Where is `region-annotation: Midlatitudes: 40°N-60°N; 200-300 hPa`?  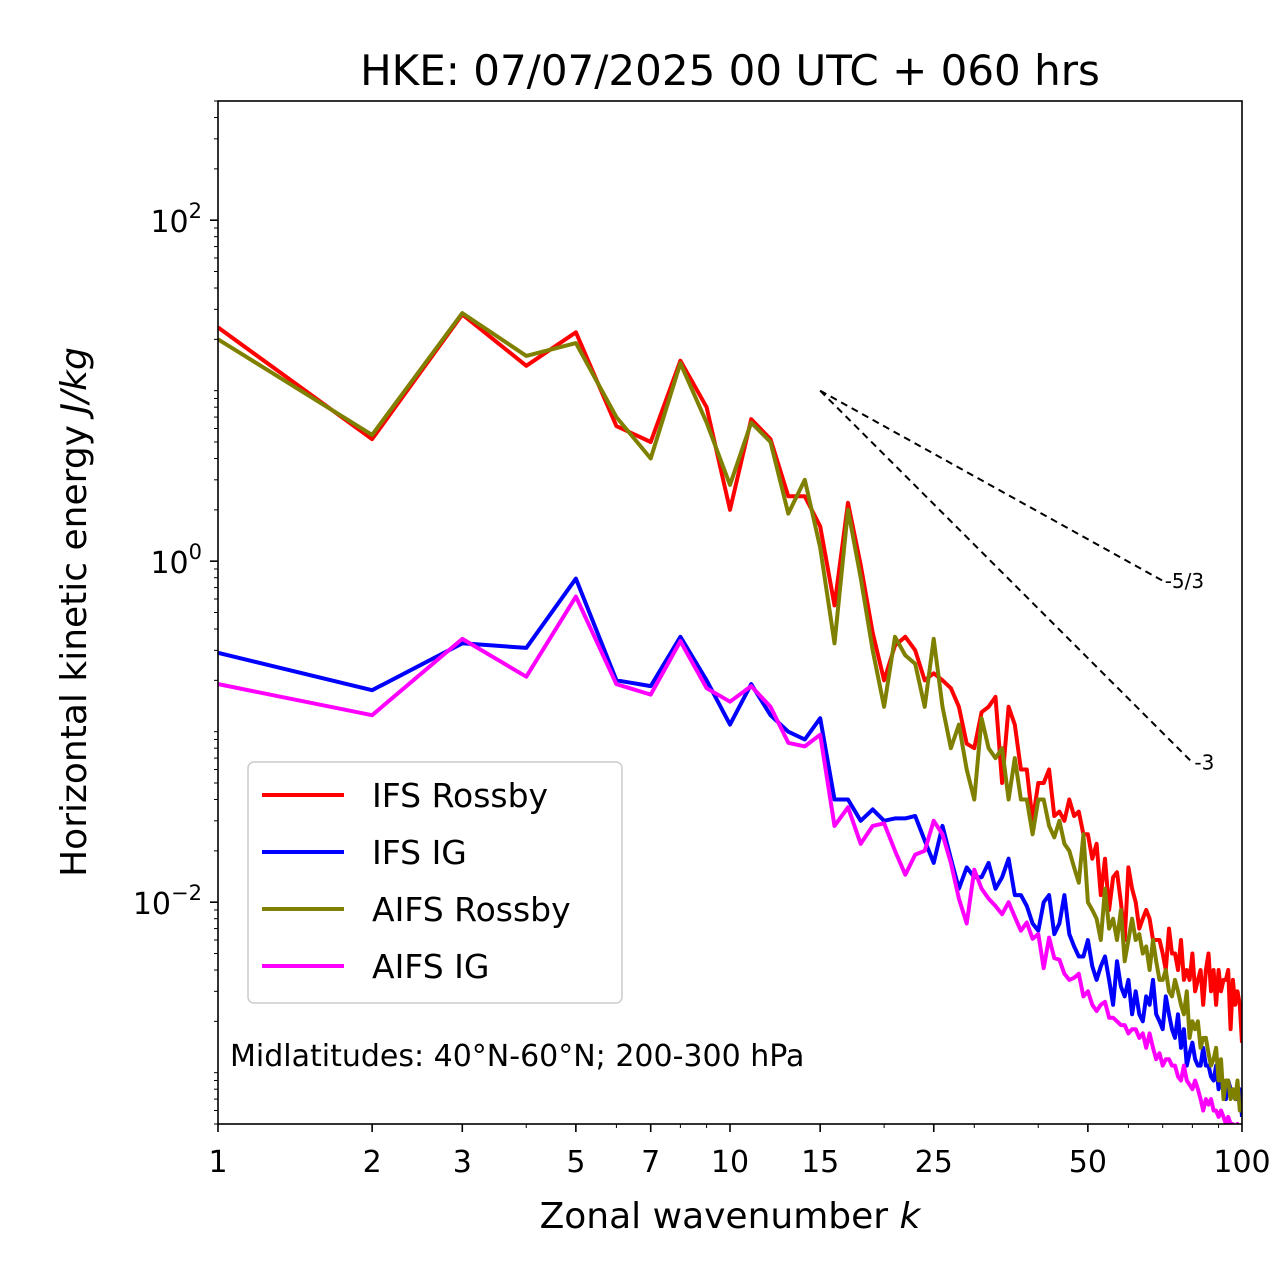 region-annotation: Midlatitudes: 40°N-60°N; 200-300 hPa is located at coordinates (517, 1056).